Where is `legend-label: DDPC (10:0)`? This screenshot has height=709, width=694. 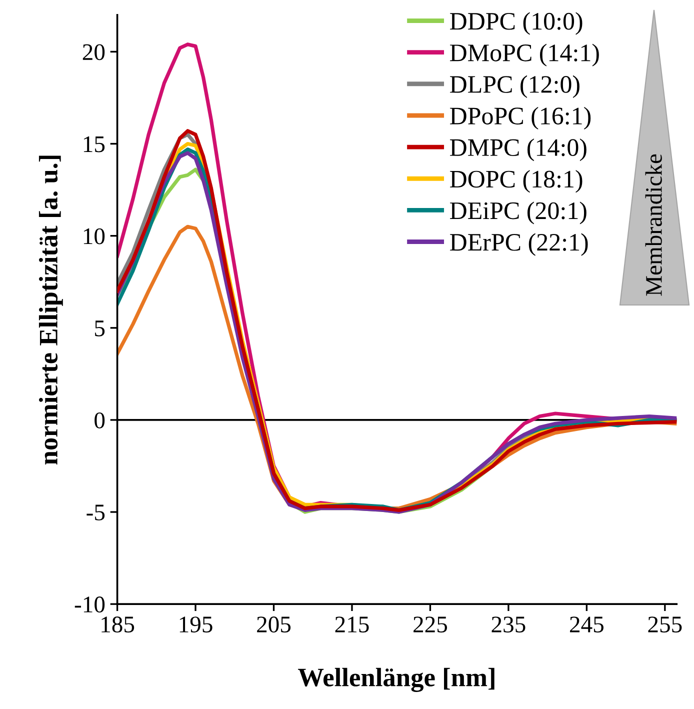 legend-label: DDPC (10:0) is located at coordinates (516, 23).